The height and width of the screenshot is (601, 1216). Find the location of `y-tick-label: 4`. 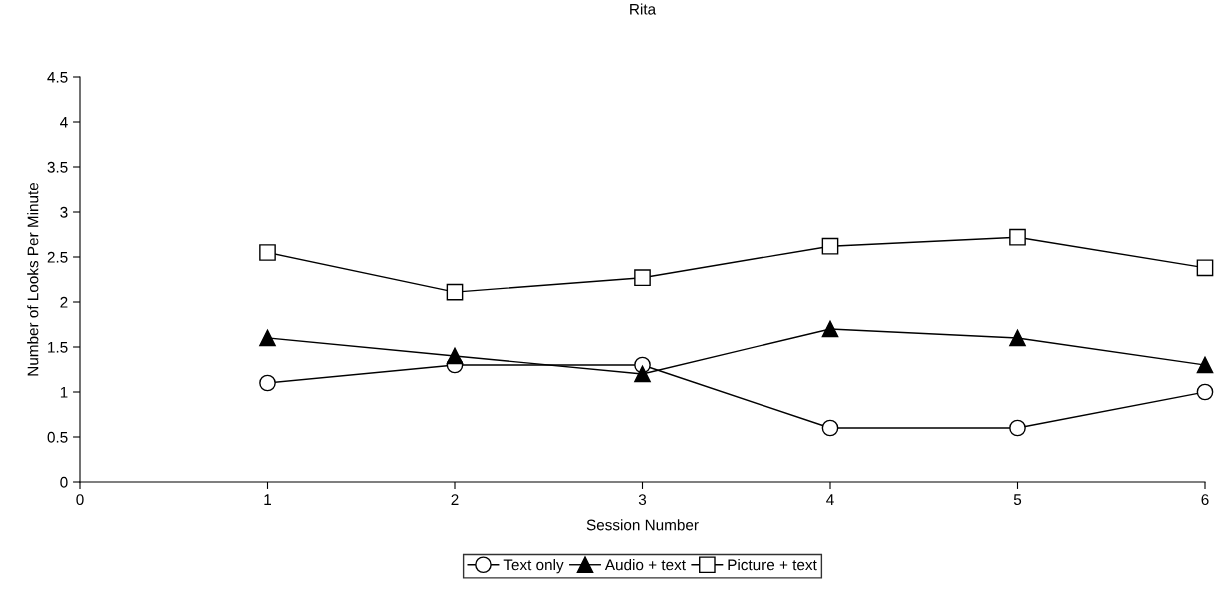

y-tick-label: 4 is located at coordinates (64, 122).